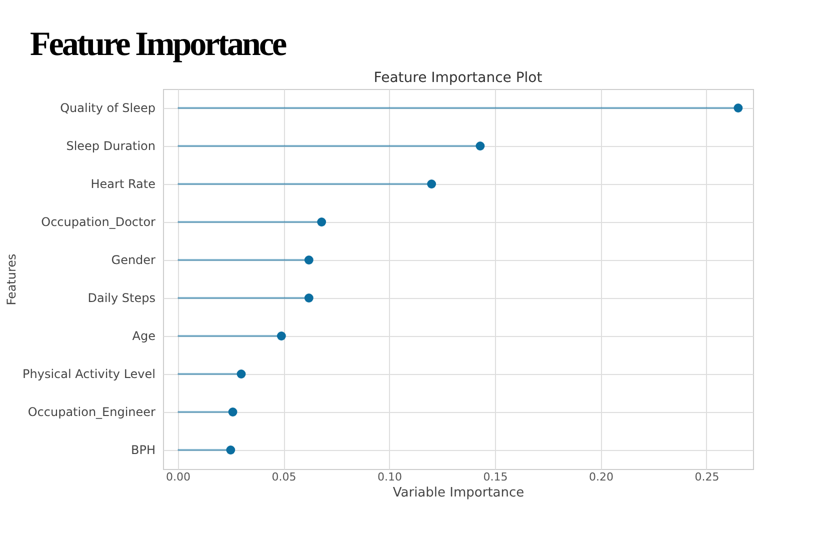 The width and height of the screenshot is (830, 543). Describe the element at coordinates (284, 477) in the screenshot. I see `x-tick-label: 0.05` at that location.